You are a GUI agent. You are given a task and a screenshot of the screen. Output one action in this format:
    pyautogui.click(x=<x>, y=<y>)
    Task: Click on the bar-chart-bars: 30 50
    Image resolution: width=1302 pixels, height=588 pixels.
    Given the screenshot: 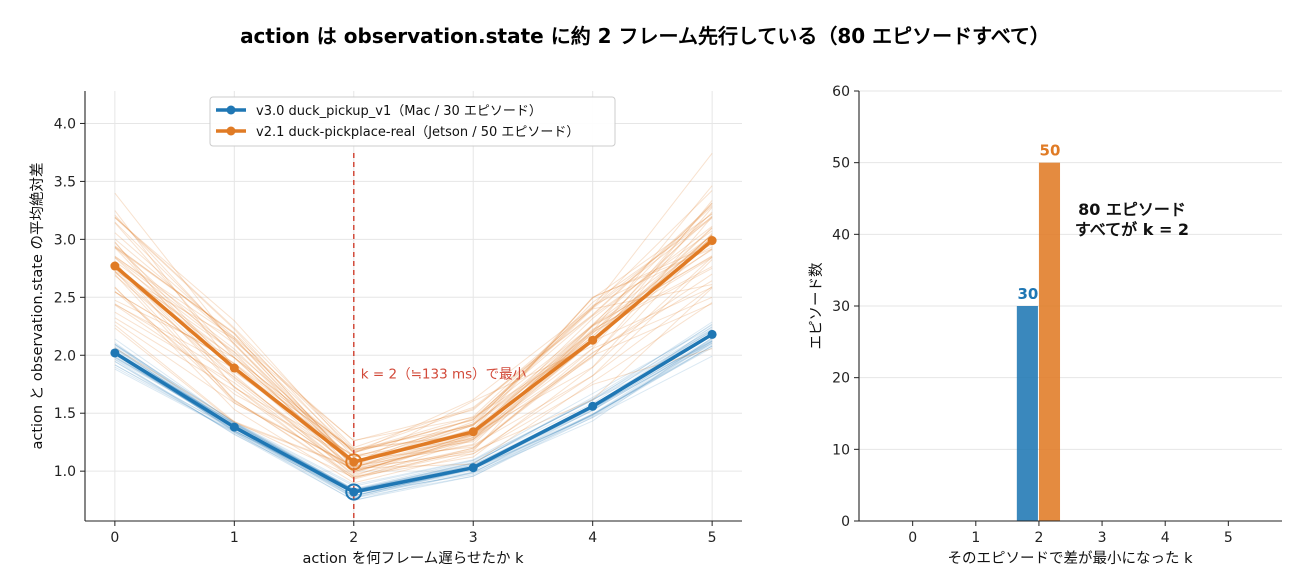 What is the action you would take?
    pyautogui.click(x=1038, y=331)
    